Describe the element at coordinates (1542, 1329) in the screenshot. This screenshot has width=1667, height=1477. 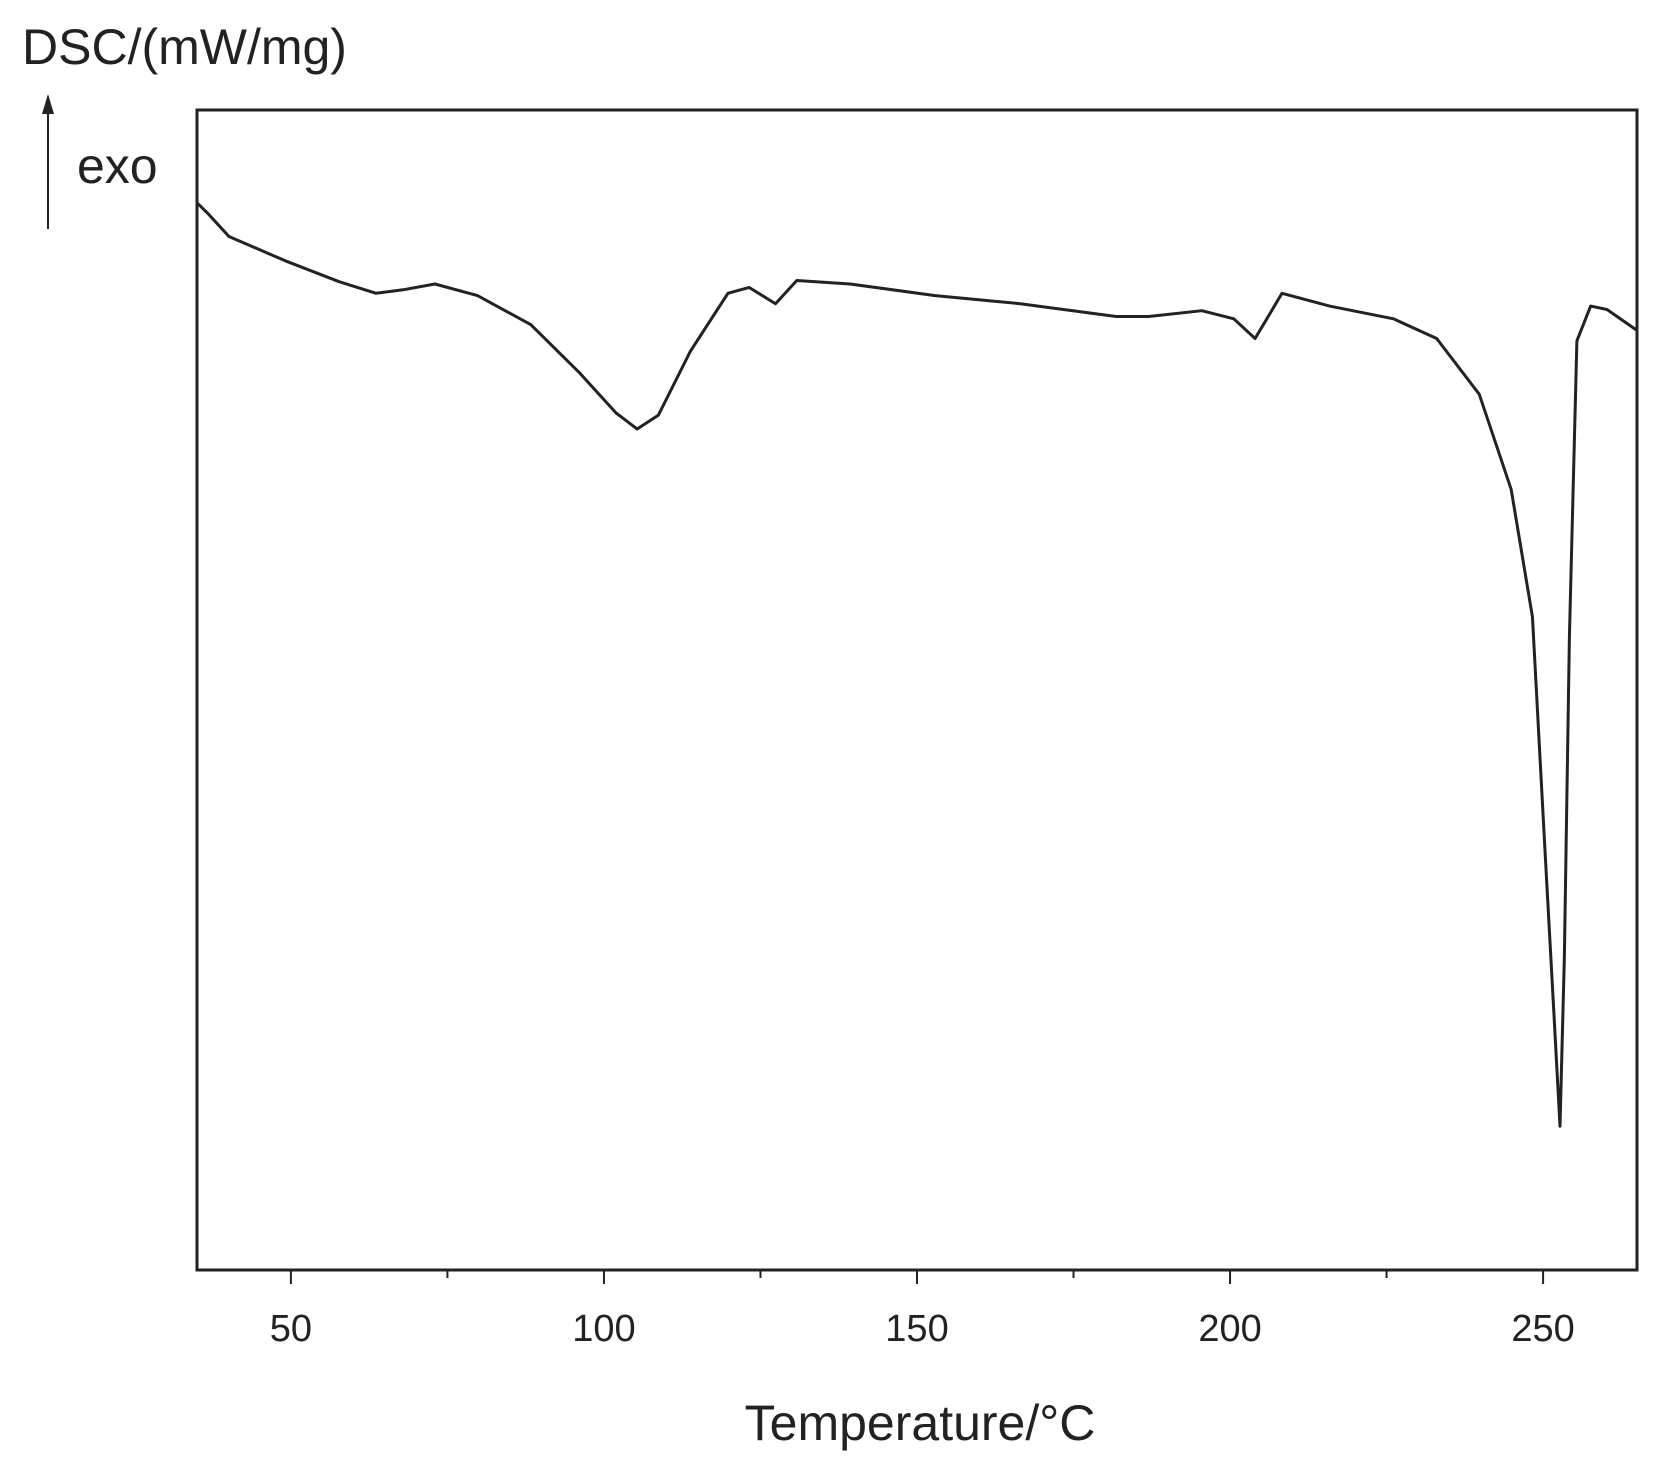
I see `x-tick-label: 250` at that location.